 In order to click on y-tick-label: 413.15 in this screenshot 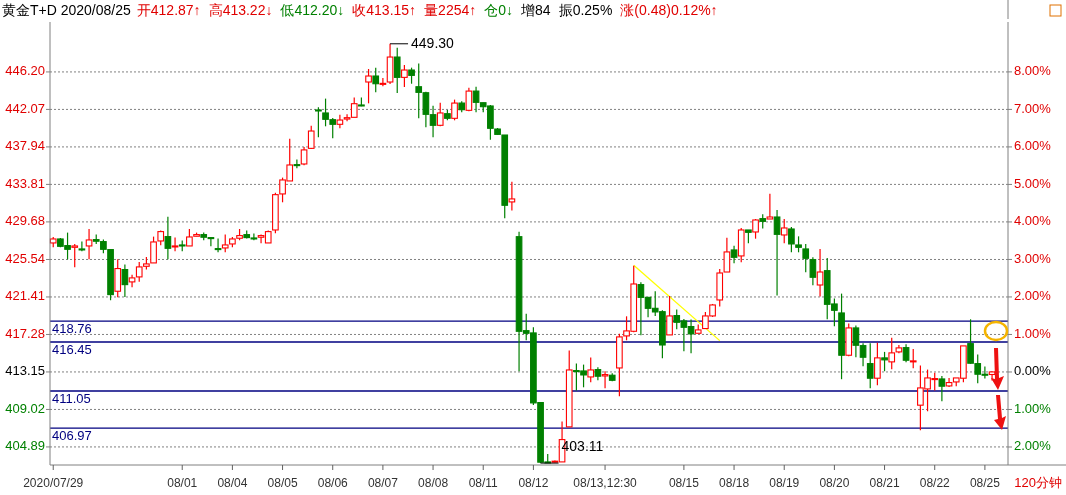, I will do `click(25, 371)`.